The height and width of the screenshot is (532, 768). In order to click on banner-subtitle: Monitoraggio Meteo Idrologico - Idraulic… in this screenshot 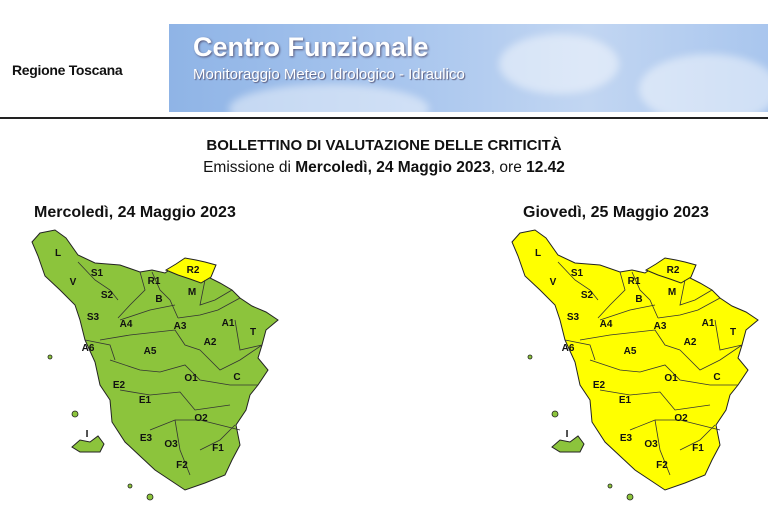, I will do `click(329, 74)`.